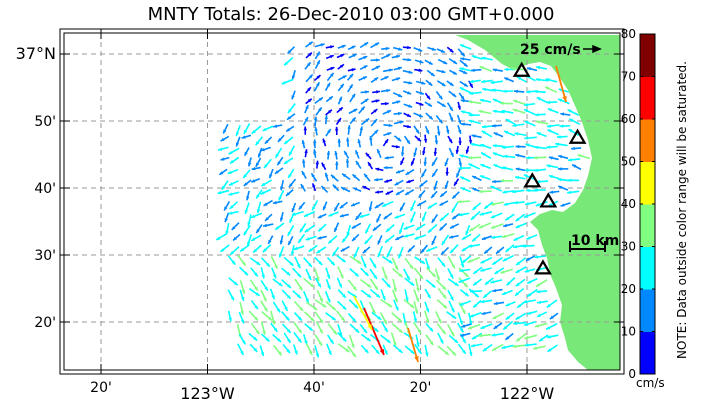  I want to click on lon-tick-label: 20', so click(421, 388).